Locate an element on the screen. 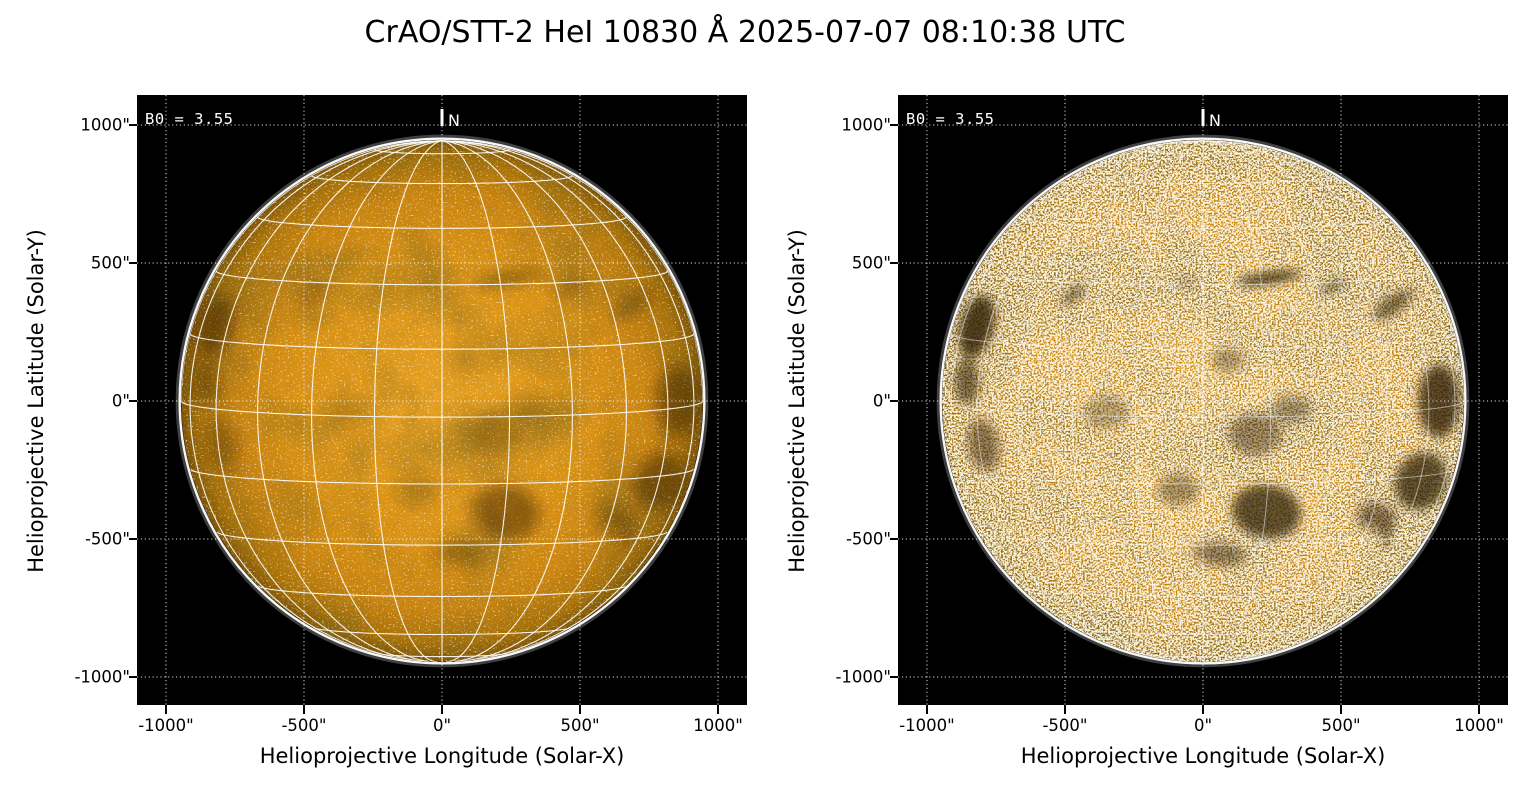  xaxis-label-left: Helioprojective Longitude (Solar-X) is located at coordinates (442, 756).